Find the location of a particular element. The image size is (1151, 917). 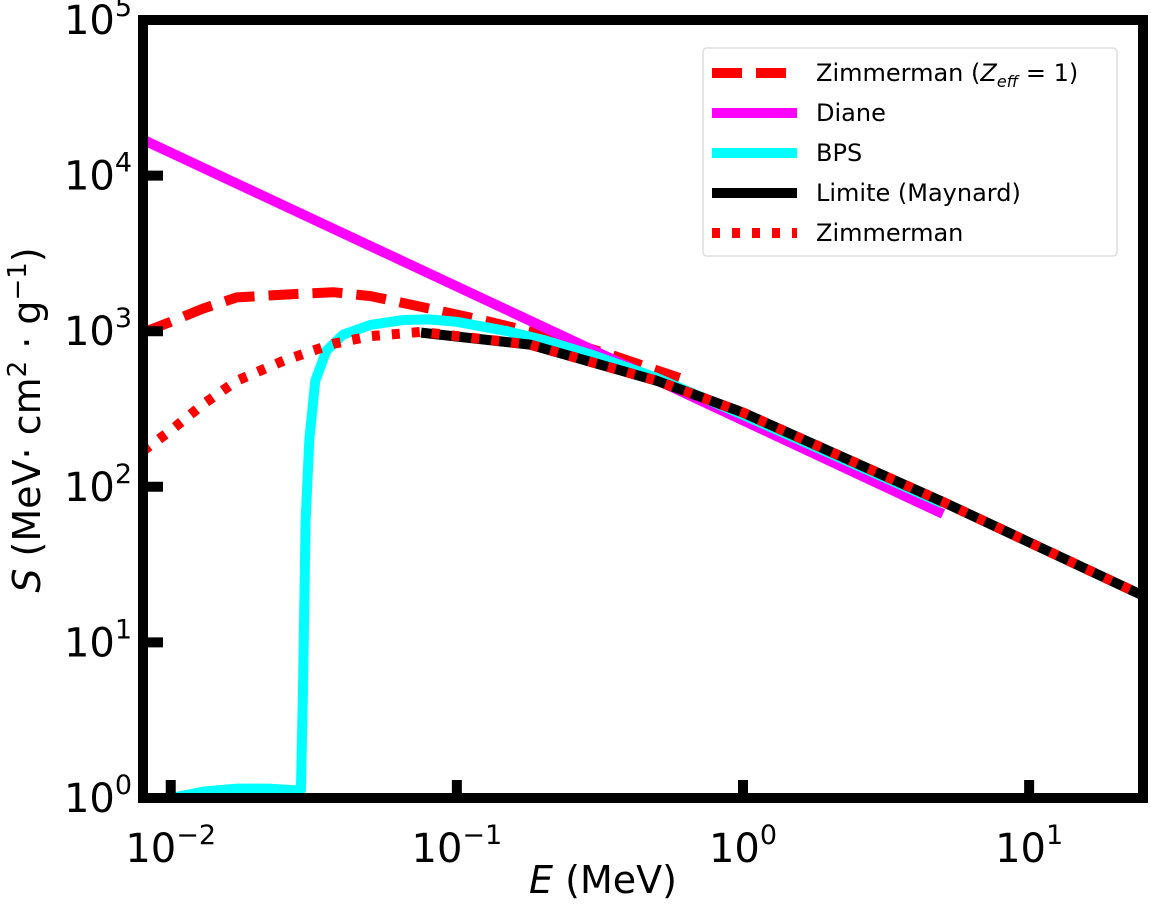

x-tick-exp: 1 is located at coordinates (1054, 835).